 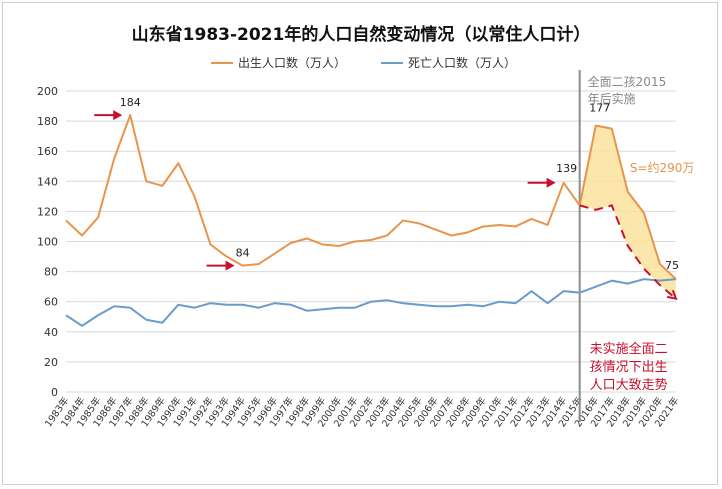 I want to click on legend-label-birth: 出生人口数（万人）, so click(x=292, y=62).